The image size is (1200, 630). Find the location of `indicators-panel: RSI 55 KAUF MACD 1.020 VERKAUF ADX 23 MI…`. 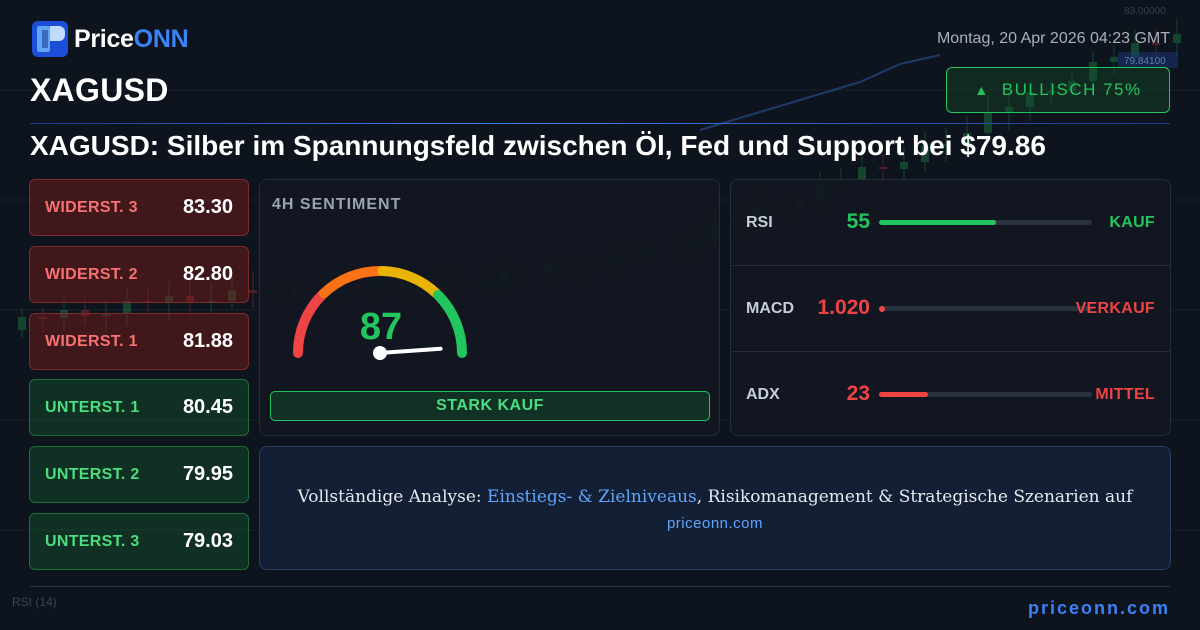

indicators-panel: RSI 55 KAUF MACD 1.020 VERKAUF ADX 23 MI… is located at coordinates (950, 307).